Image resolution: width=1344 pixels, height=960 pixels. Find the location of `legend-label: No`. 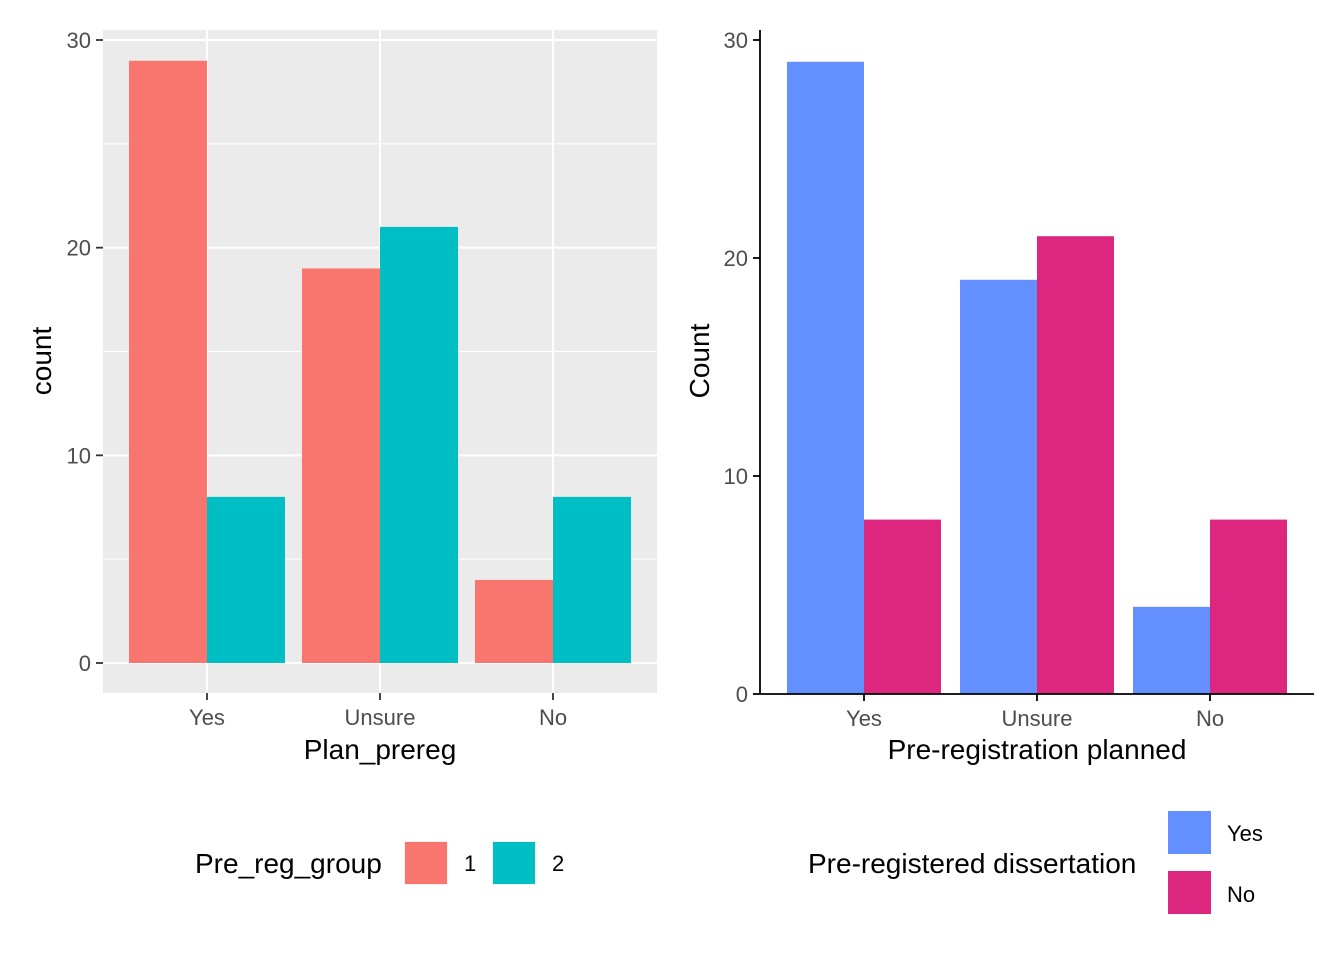

legend-label: No is located at coordinates (1241, 894).